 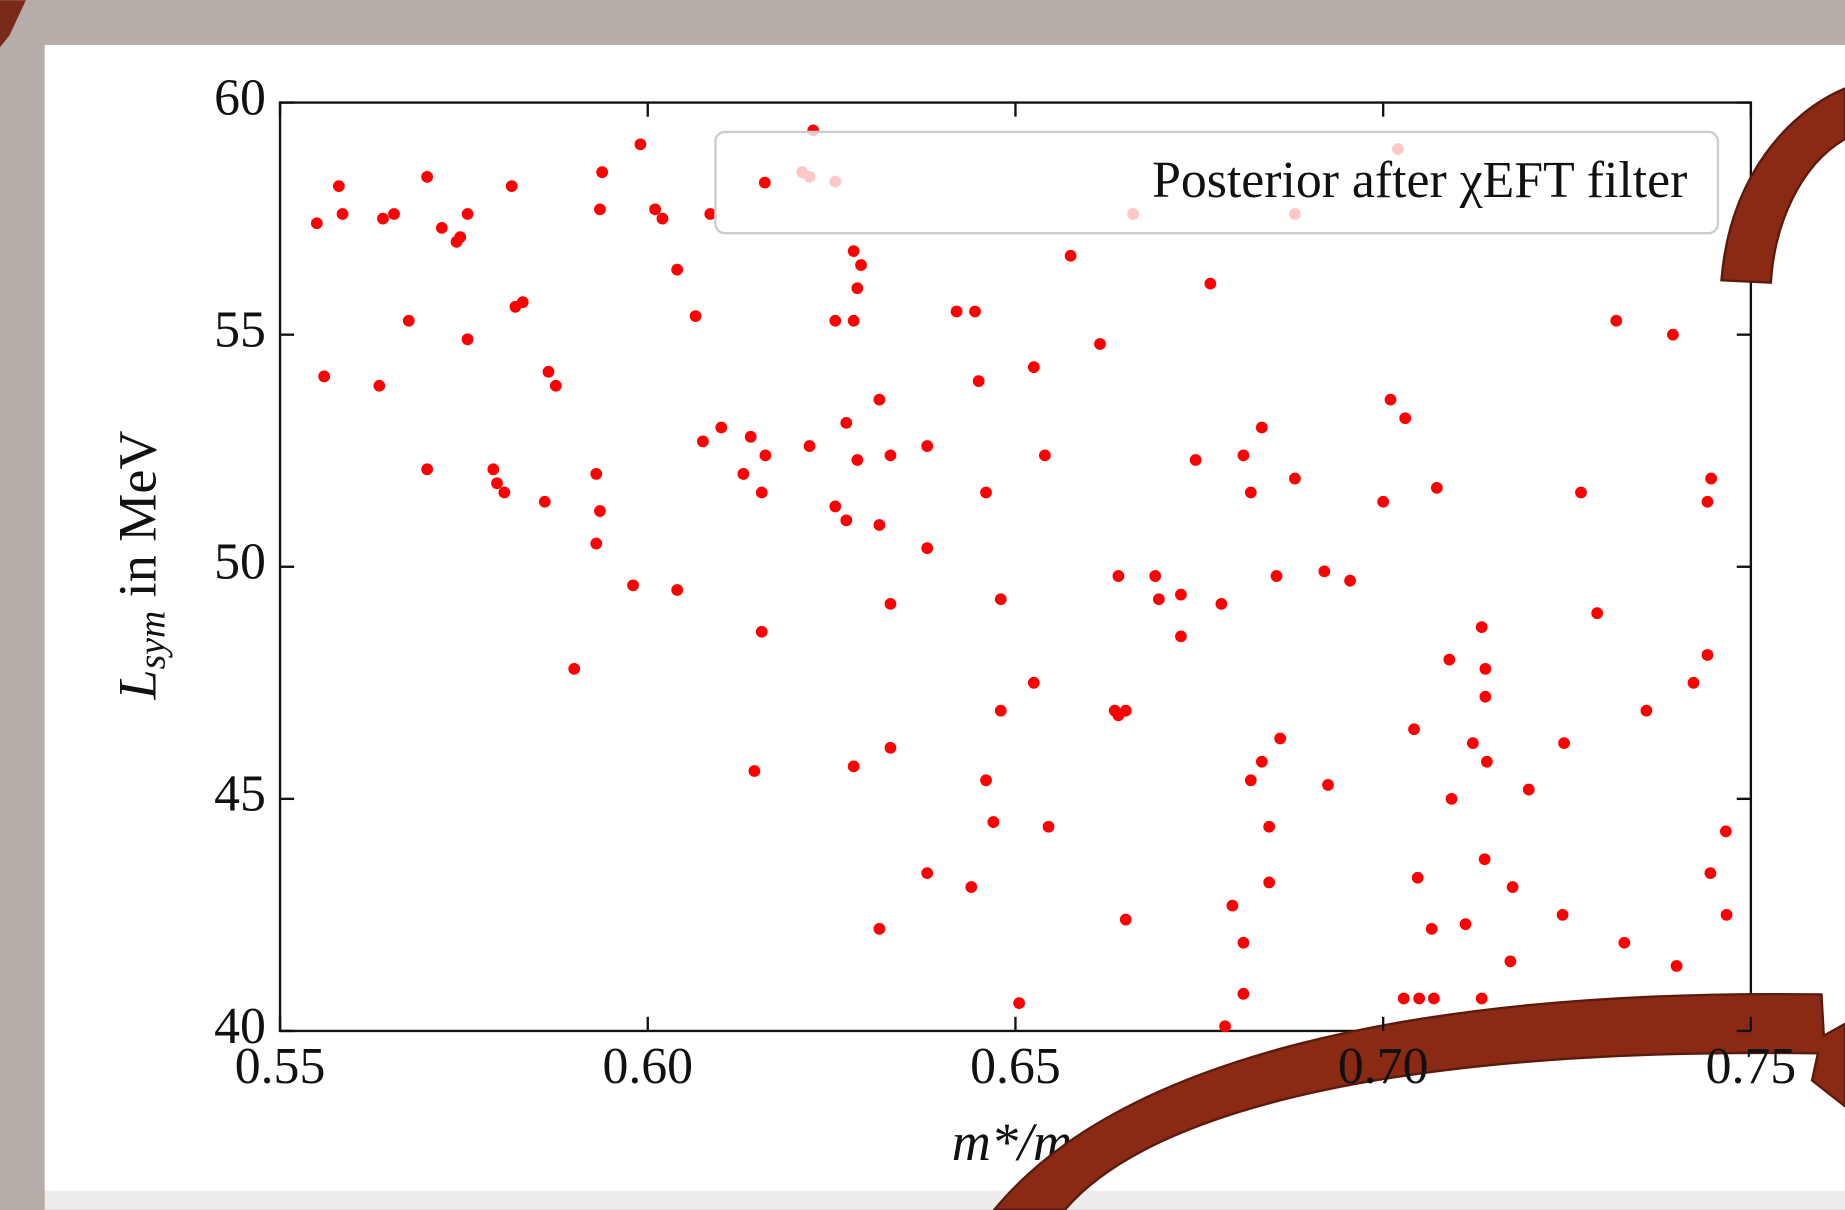 I want to click on legend-marker, so click(x=764, y=182).